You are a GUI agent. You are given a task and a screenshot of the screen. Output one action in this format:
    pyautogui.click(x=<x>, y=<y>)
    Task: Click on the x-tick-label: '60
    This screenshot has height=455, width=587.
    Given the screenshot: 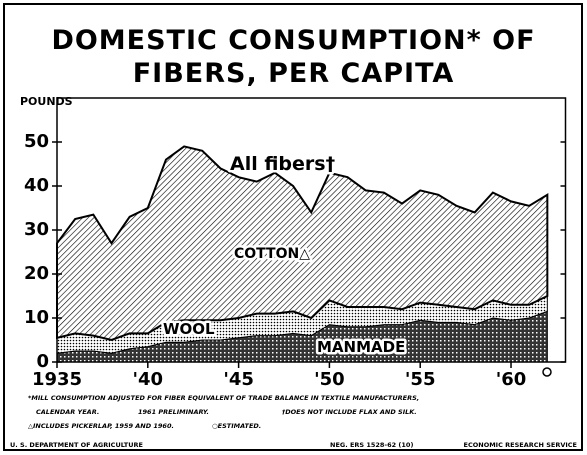 What is the action you would take?
    pyautogui.click(x=511, y=379)
    